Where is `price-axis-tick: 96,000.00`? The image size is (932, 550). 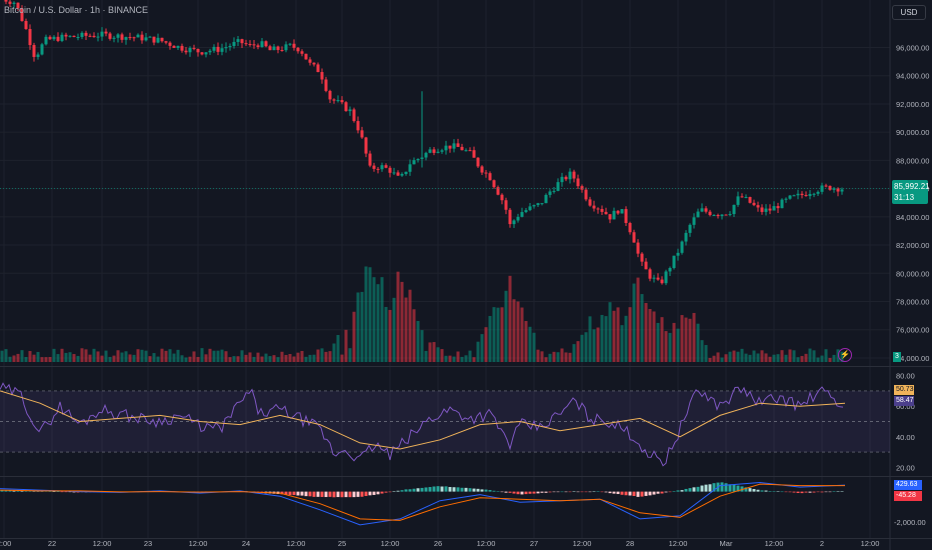 price-axis-tick: 96,000.00 is located at coordinates (912, 48).